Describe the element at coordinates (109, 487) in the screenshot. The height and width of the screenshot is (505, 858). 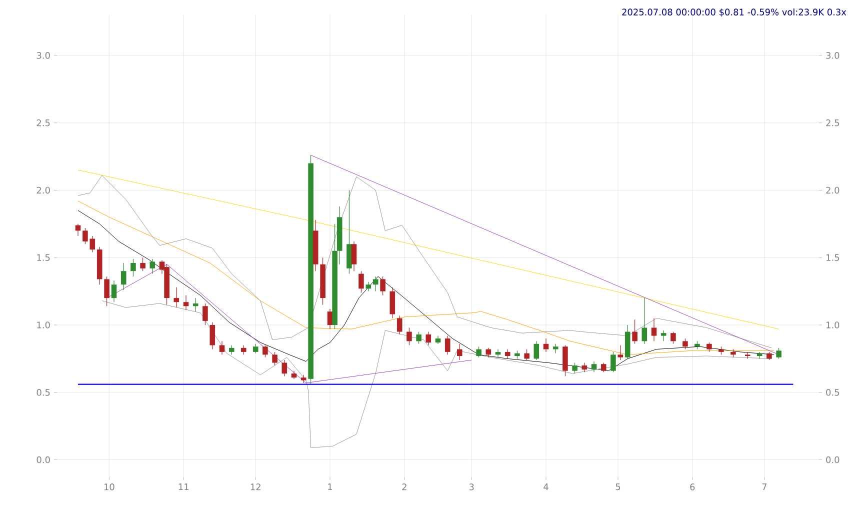
I see `x-tick-label: 10` at that location.